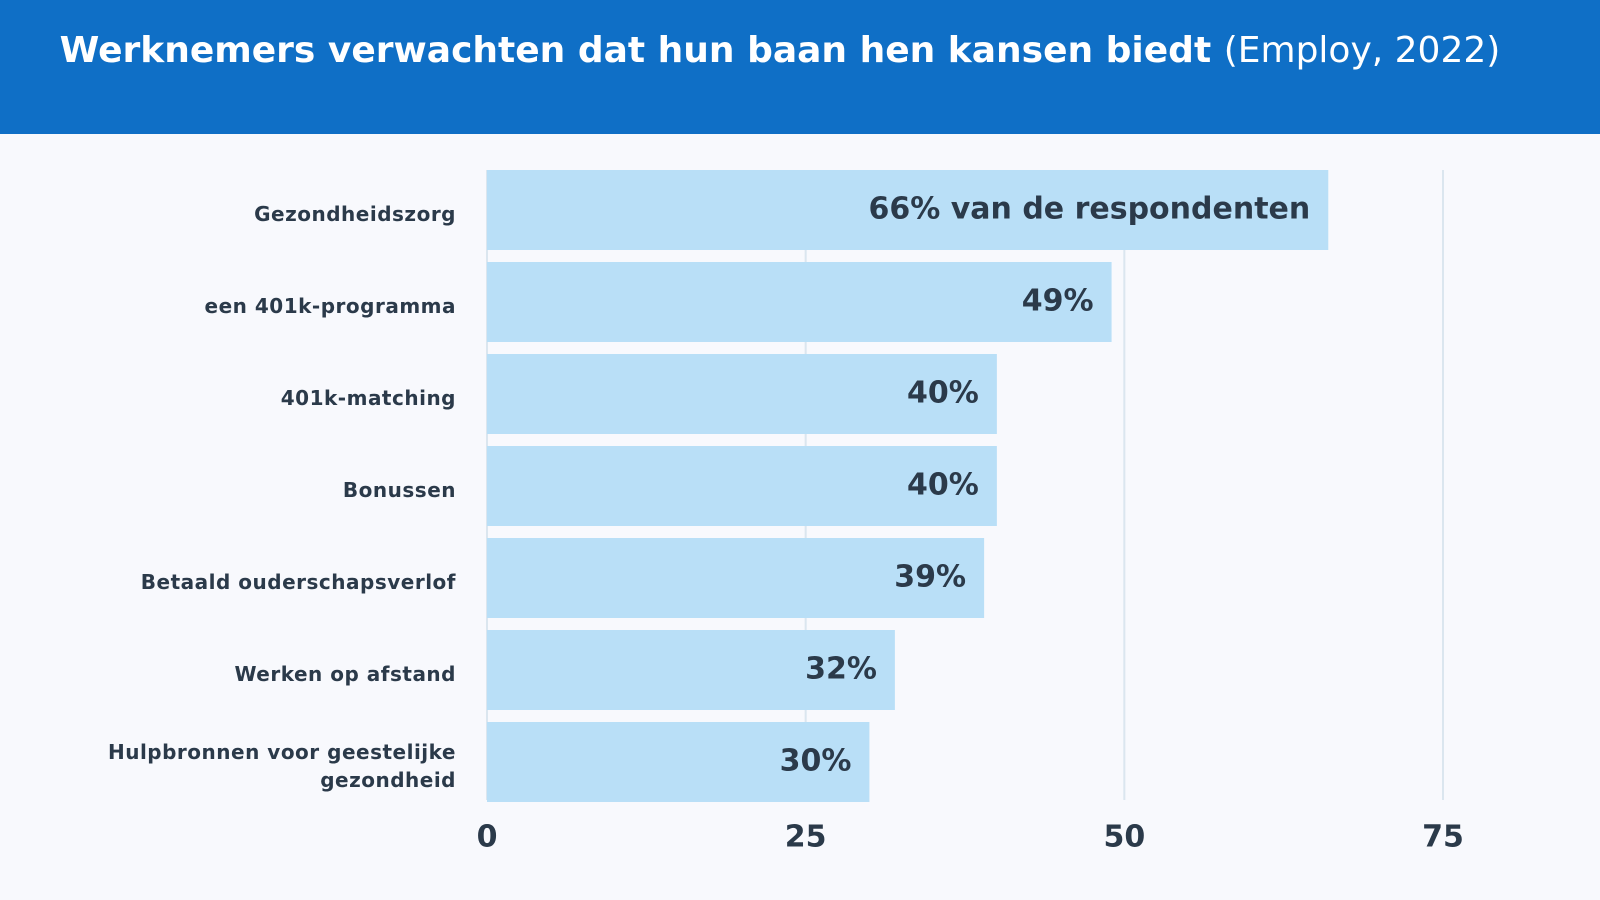 This screenshot has width=1600, height=900. Describe the element at coordinates (1124, 837) in the screenshot. I see `x-tick-label: 50` at that location.